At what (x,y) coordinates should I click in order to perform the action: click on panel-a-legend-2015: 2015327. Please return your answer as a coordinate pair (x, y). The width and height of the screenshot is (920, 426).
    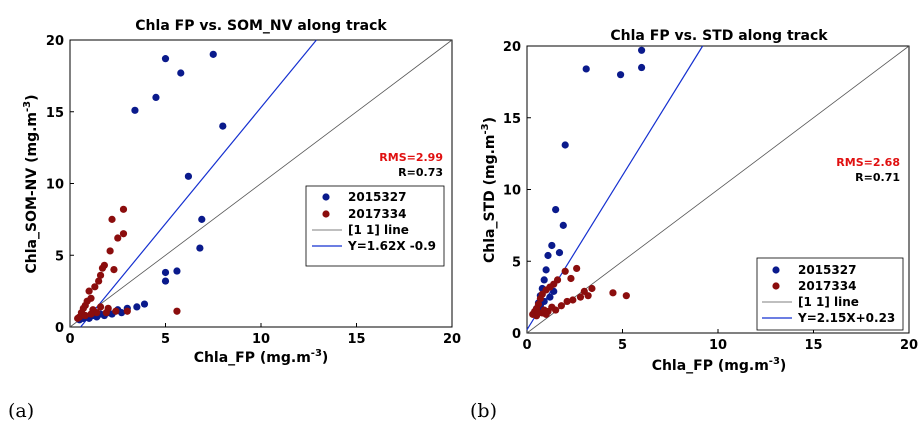
    Looking at the image, I should click on (377, 197).